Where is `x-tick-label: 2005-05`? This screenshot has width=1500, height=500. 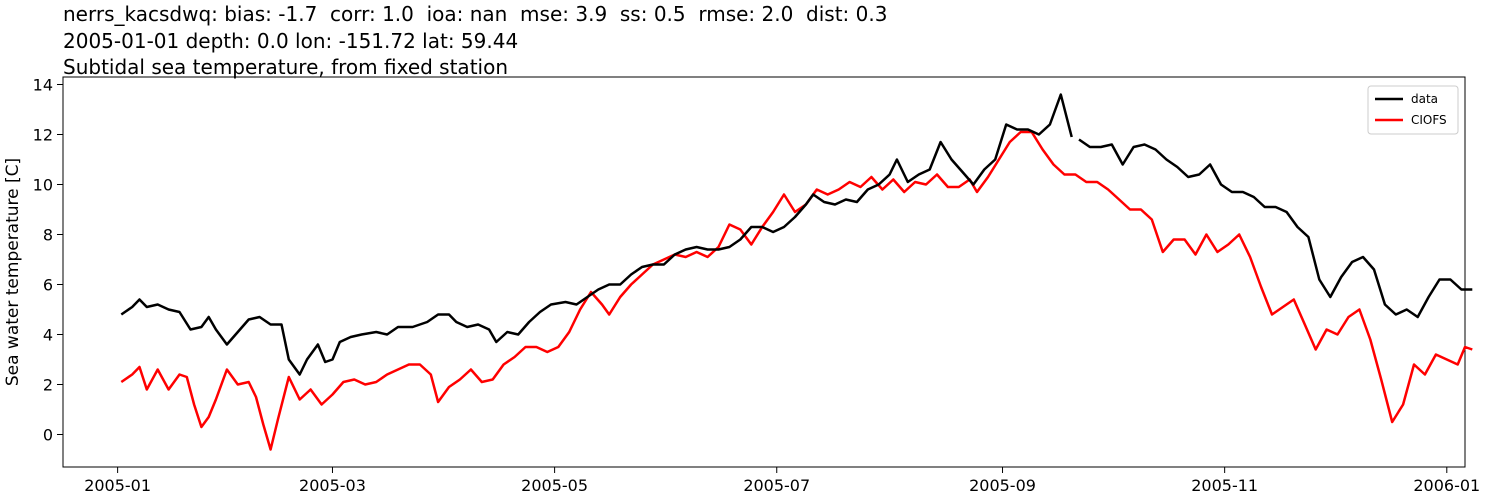
x-tick-label: 2005-05 is located at coordinates (554, 485).